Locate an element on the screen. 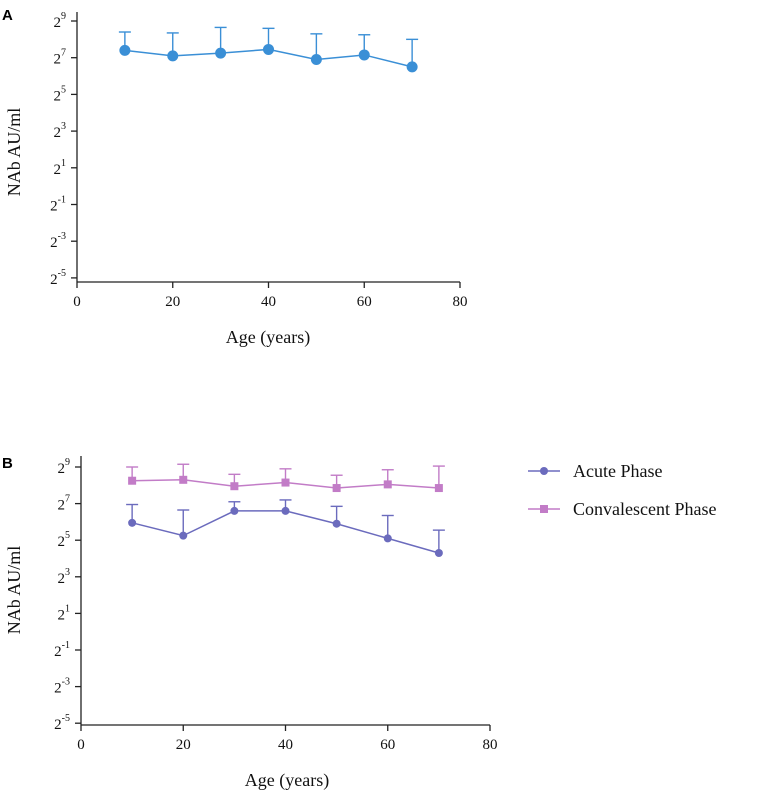 Image resolution: width=778 pixels, height=795 pixels. panel-a-x-axis-title: Age (years) is located at coordinates (268, 337).